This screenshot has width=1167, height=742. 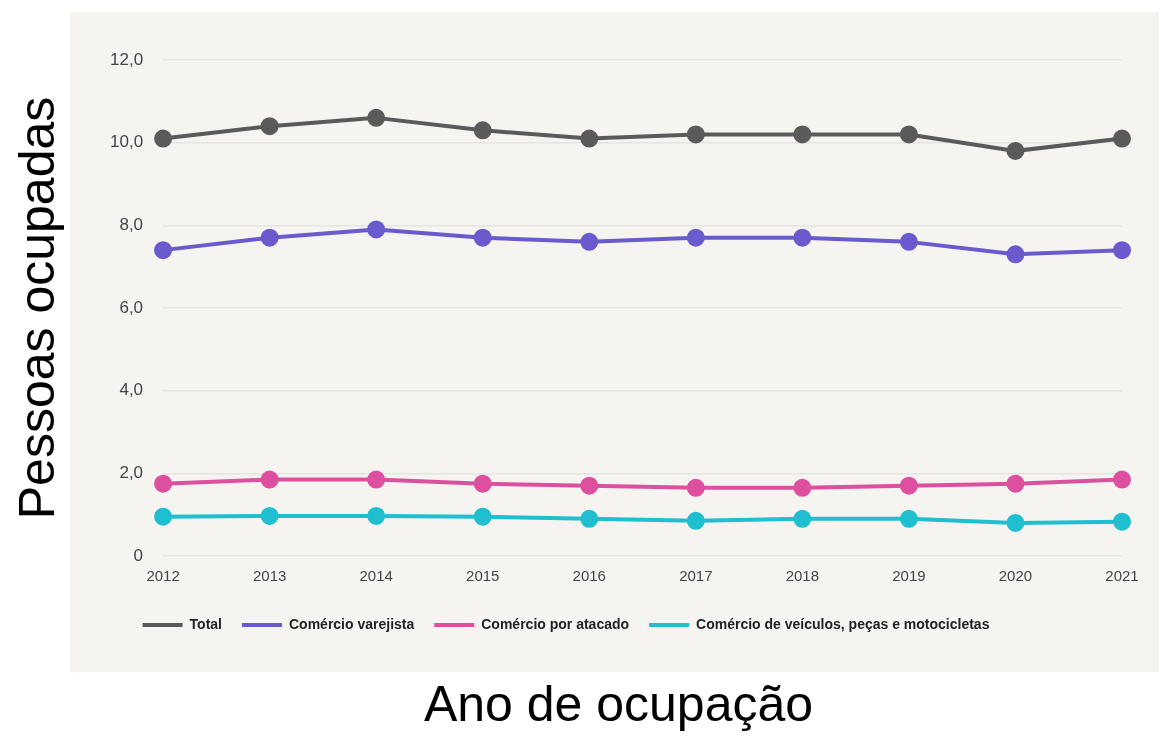 What do you see at coordinates (131, 390) in the screenshot?
I see `y-tick-label: 4,0` at bounding box center [131, 390].